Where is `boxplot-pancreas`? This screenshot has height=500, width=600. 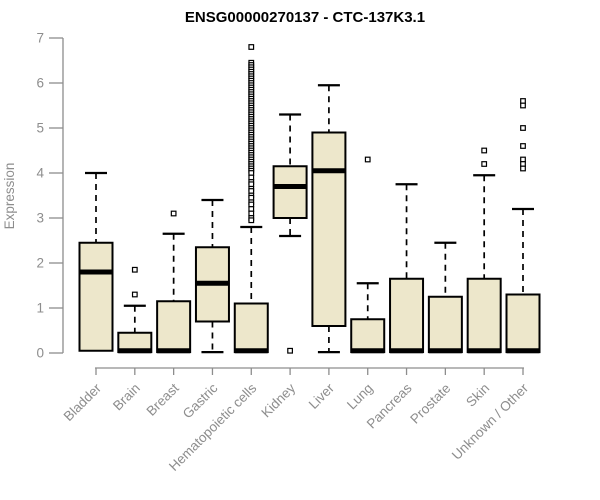 boxplot-pancreas is located at coordinates (407, 268).